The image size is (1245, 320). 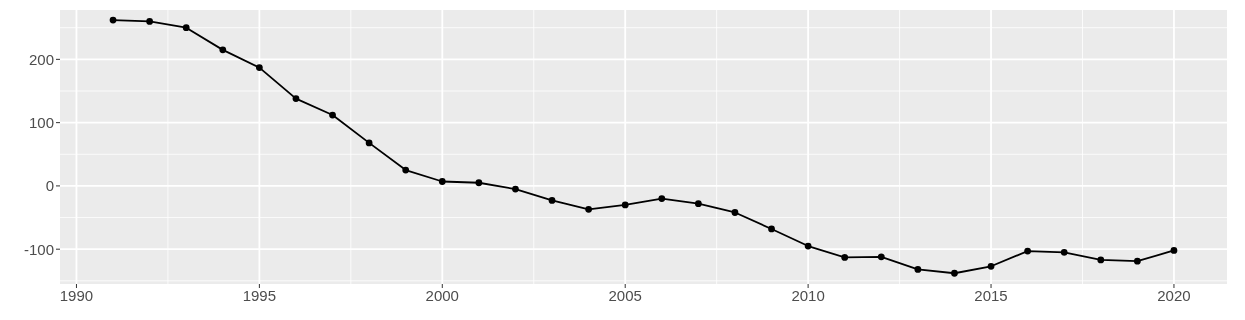 What do you see at coordinates (442, 295) in the screenshot?
I see `x-tick-label: 2000` at bounding box center [442, 295].